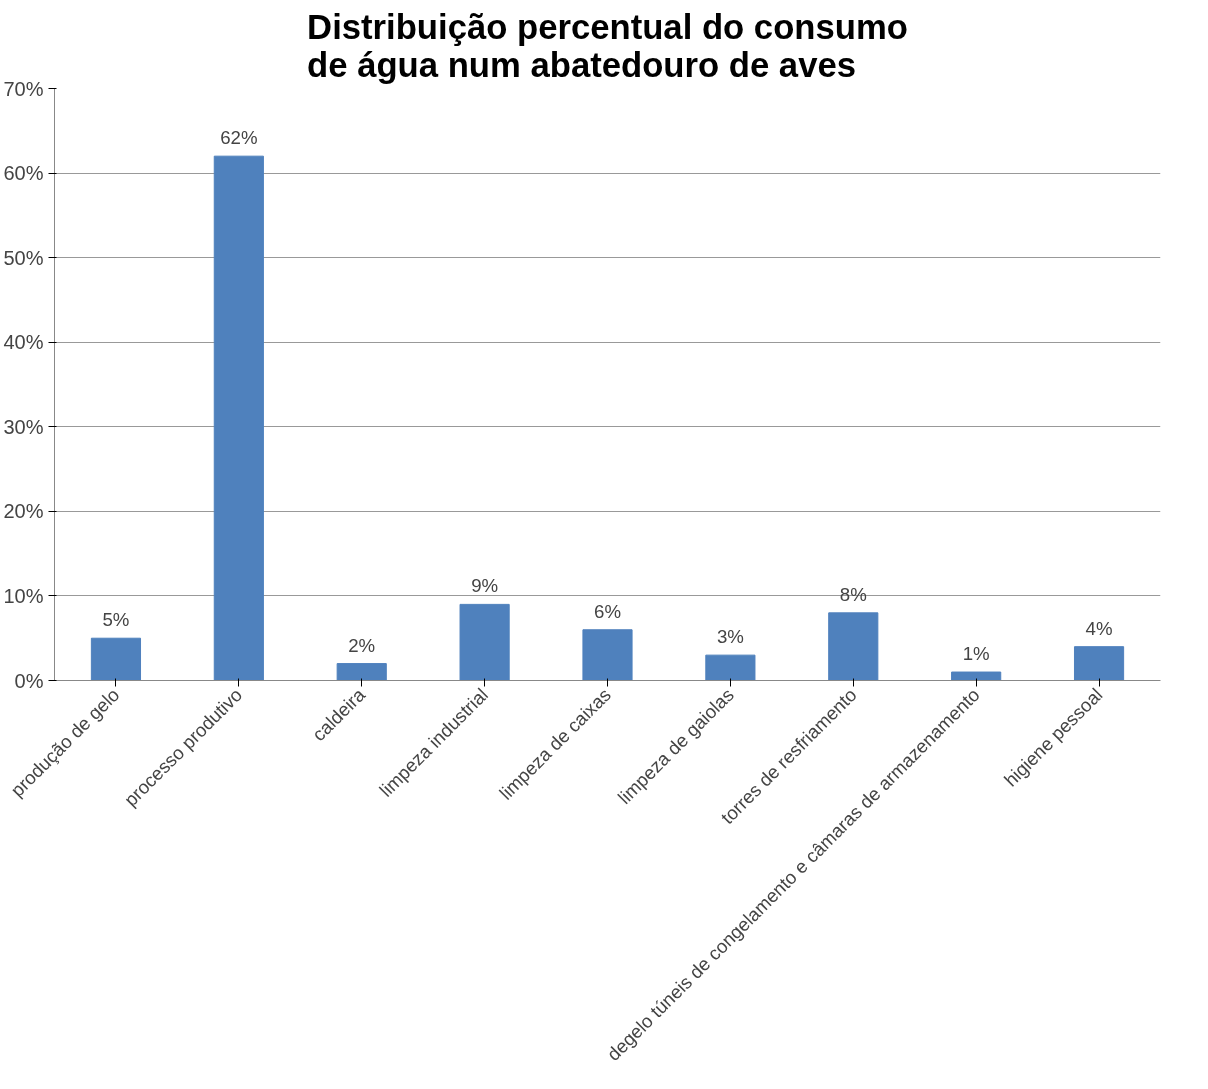  I want to click on chart-title: Distribuição percentual do consumo de água num abatedouro de aves, so click(607, 45).